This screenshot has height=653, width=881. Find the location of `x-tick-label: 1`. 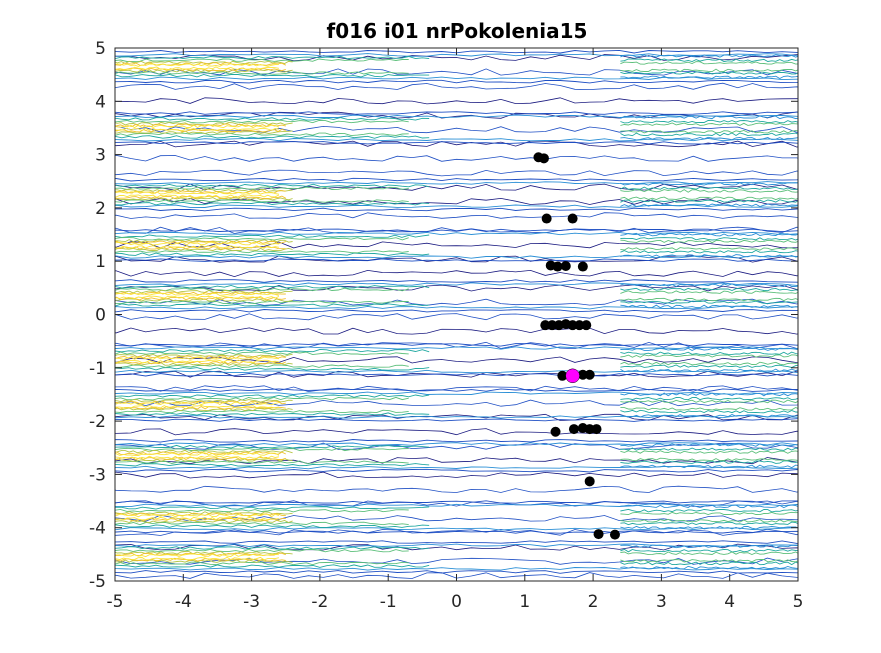

x-tick-label: 1 is located at coordinates (524, 602).